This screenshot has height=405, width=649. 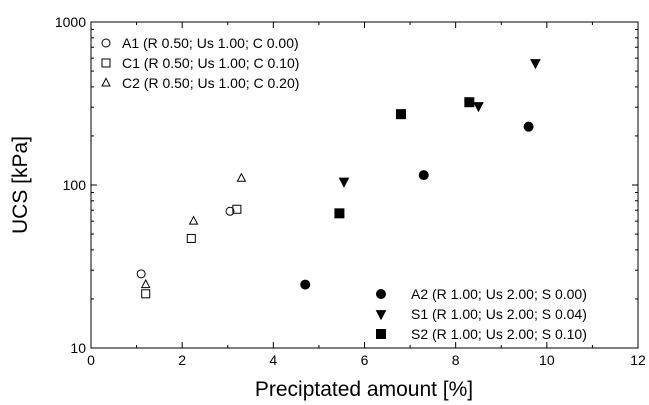 I want to click on legend-label: S2 (R 1.00; Us 2.00; S 0.10), so click(x=499, y=334).